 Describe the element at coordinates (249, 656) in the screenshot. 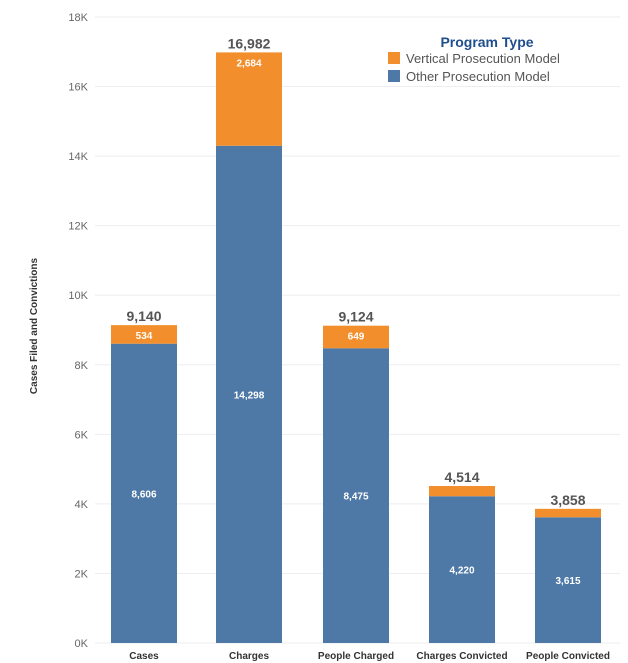

I see `x-category-label: Charges` at that location.